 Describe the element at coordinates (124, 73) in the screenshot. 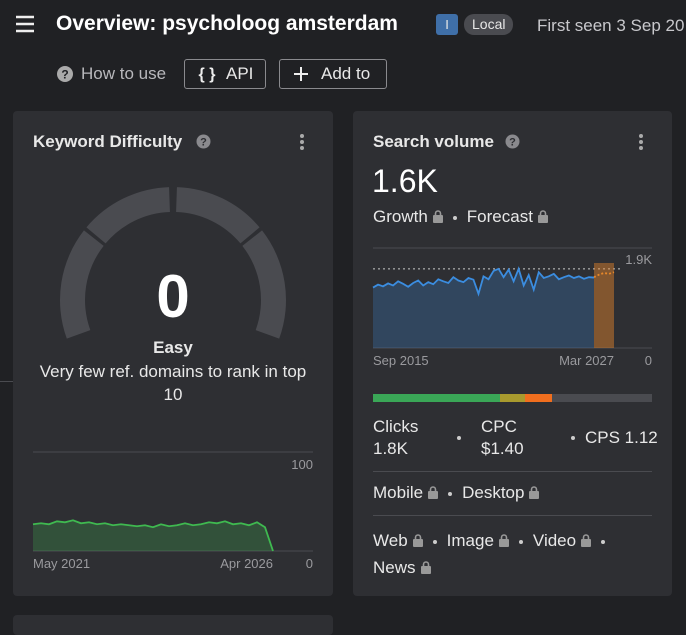

I see `how-to-use: How to use` at that location.